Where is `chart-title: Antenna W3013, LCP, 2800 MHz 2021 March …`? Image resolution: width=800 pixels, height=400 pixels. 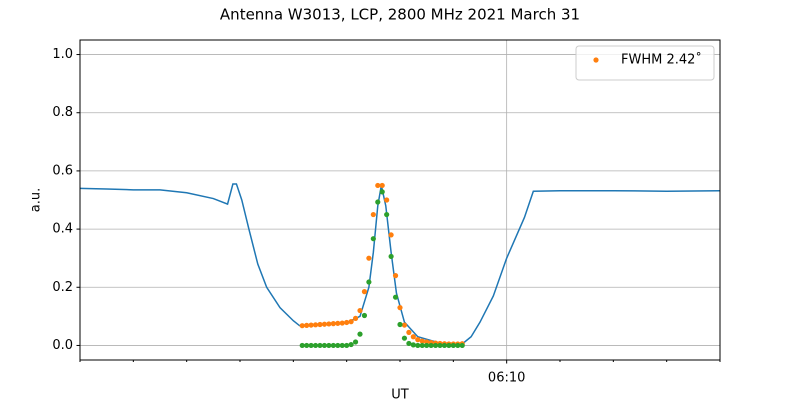 chart-title: Antenna W3013, LCP, 2800 MHz 2021 March … is located at coordinates (400, 15).